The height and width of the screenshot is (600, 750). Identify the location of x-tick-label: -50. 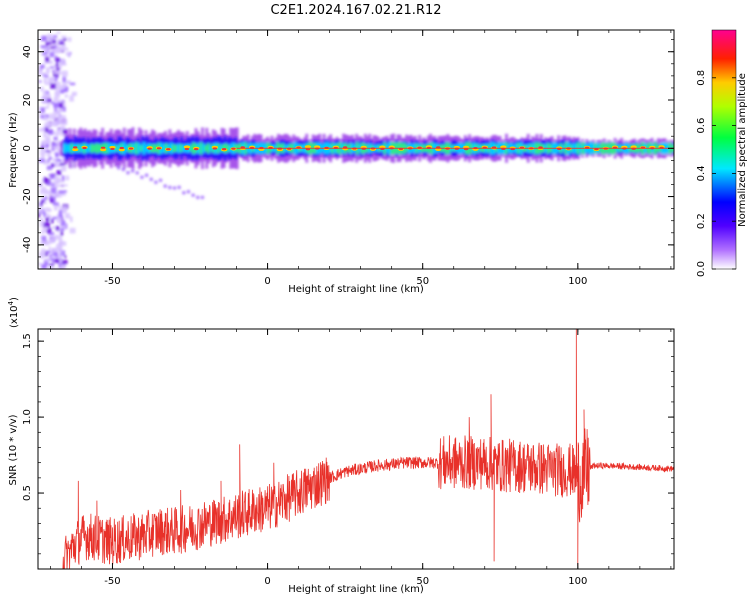
(112, 281).